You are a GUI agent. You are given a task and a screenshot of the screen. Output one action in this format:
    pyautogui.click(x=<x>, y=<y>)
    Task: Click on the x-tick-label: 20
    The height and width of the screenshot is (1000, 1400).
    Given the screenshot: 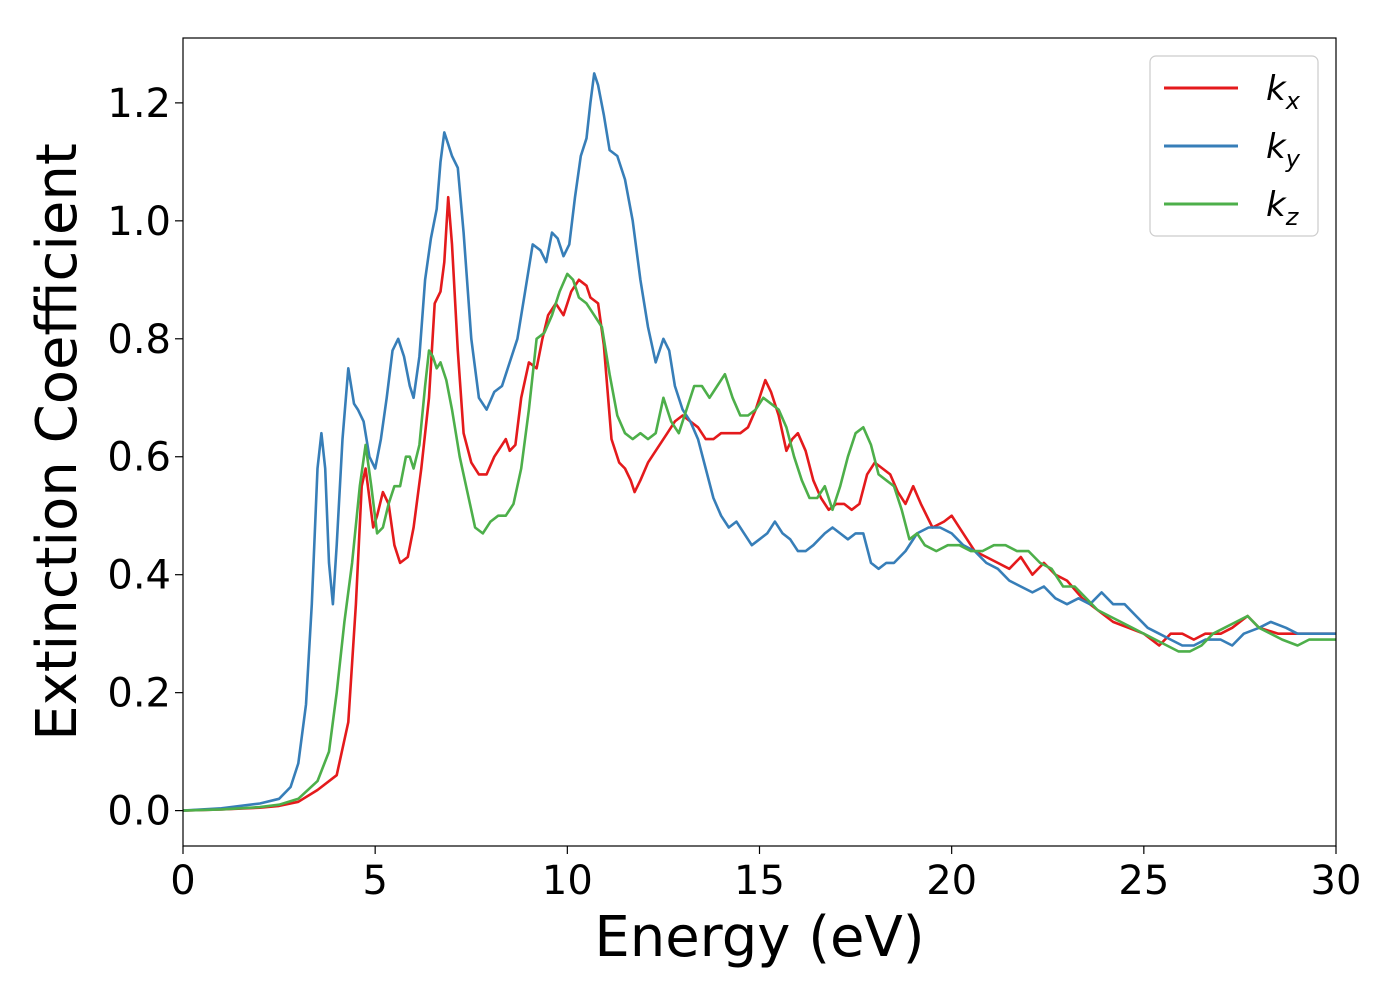 What is the action you would take?
    pyautogui.click(x=951, y=881)
    